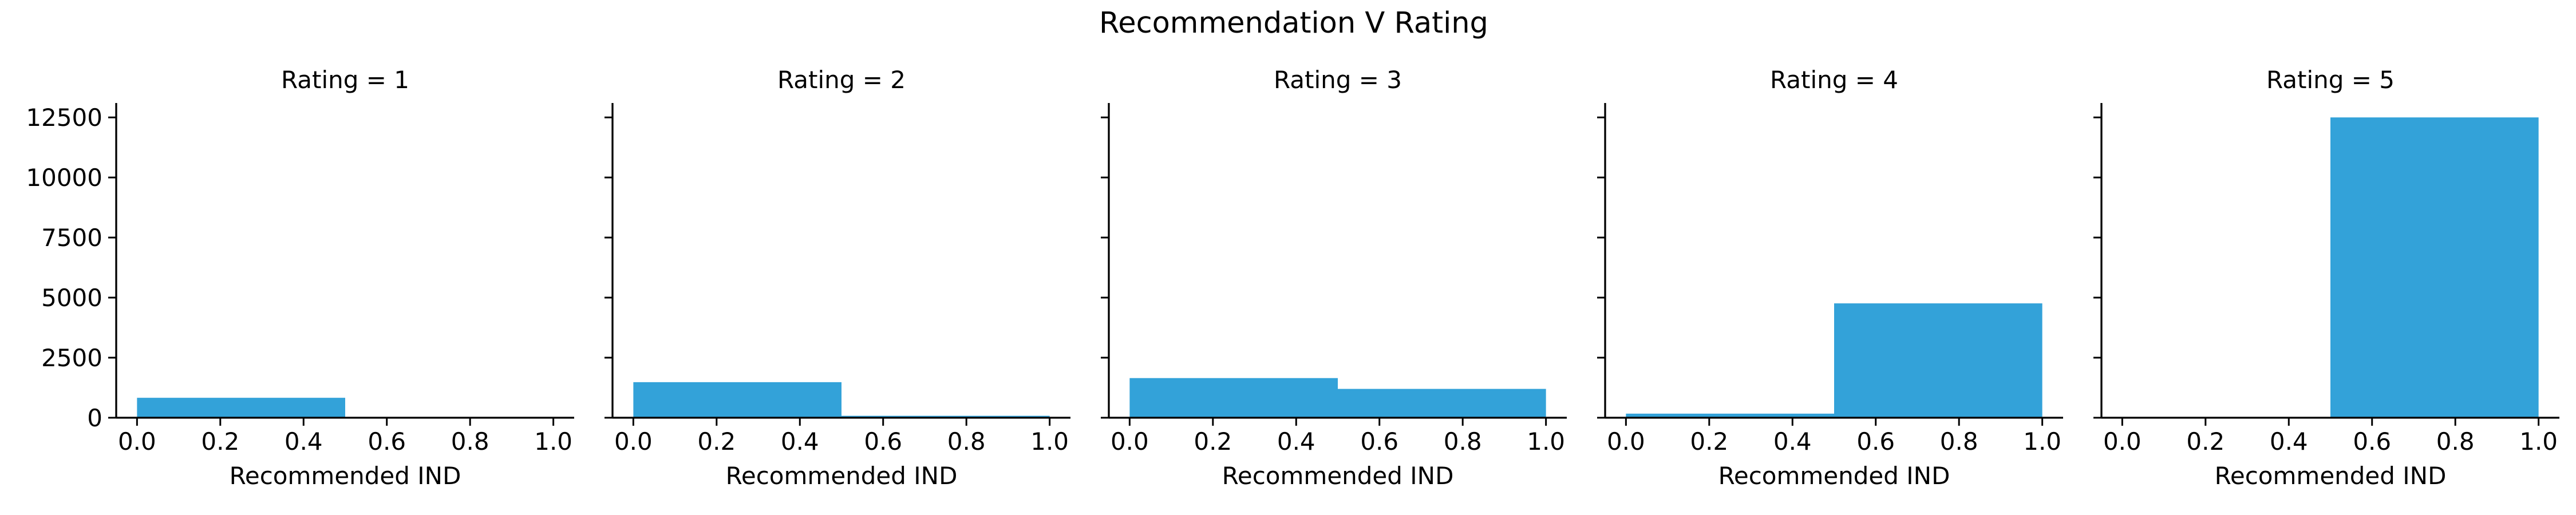 The width and height of the screenshot is (2576, 515). What do you see at coordinates (1338, 80) in the screenshot?
I see `panel-title: Rating = 3` at bounding box center [1338, 80].